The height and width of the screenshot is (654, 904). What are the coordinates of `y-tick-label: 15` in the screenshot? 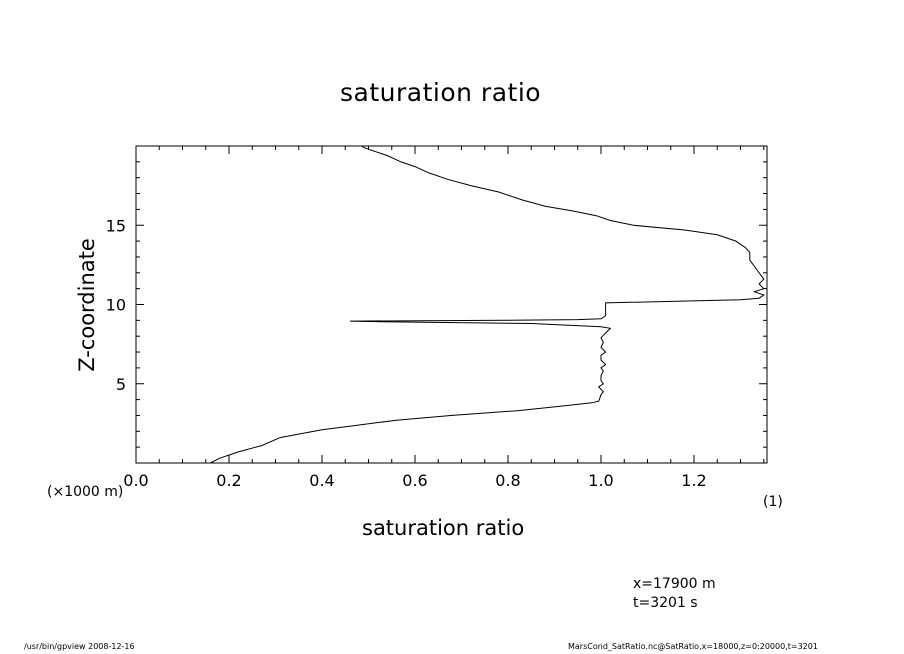 It's located at (116, 225).